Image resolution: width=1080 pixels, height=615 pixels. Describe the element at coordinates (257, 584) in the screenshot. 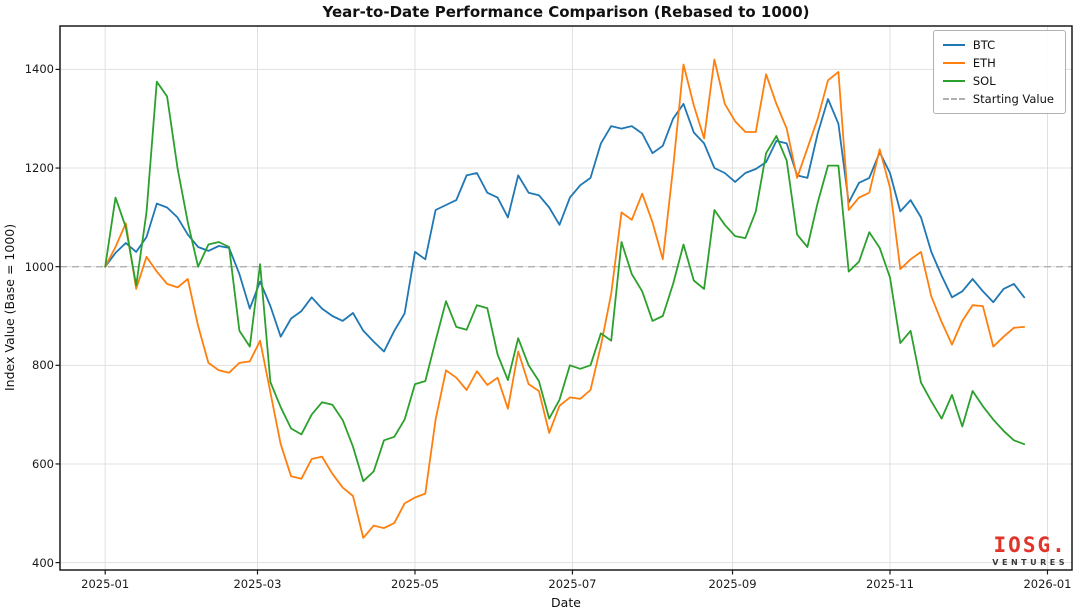

I see `x-tick-label: 2025-03` at that location.